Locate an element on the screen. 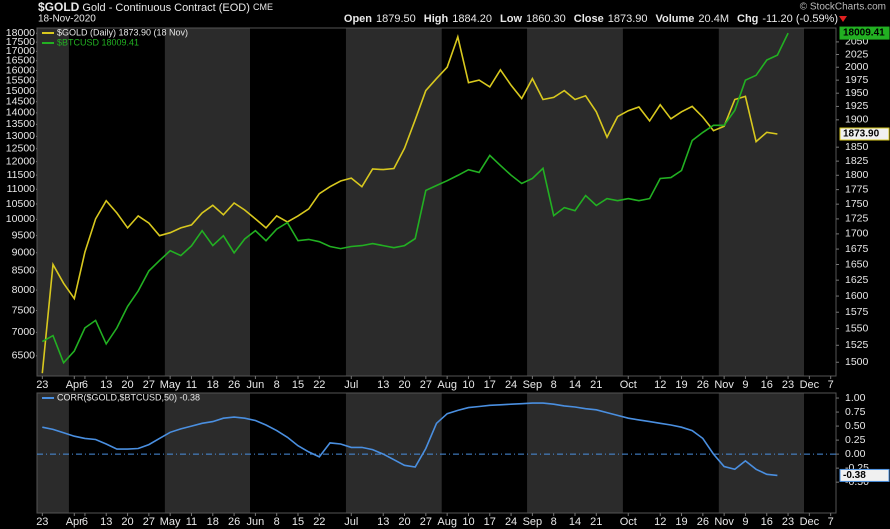 The width and height of the screenshot is (890, 529). y2-tick-label: 2000 is located at coordinates (857, 67).